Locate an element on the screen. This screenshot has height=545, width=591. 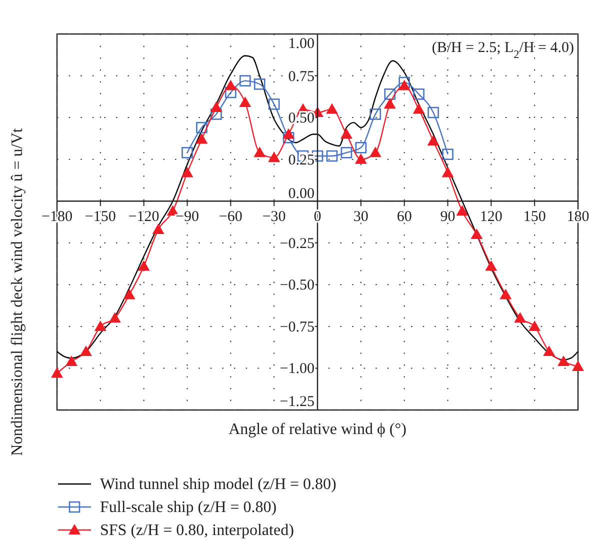
y-axis-title: Nondimensional flight deck wind velocity û = u/Vt is located at coordinates (17, 292).